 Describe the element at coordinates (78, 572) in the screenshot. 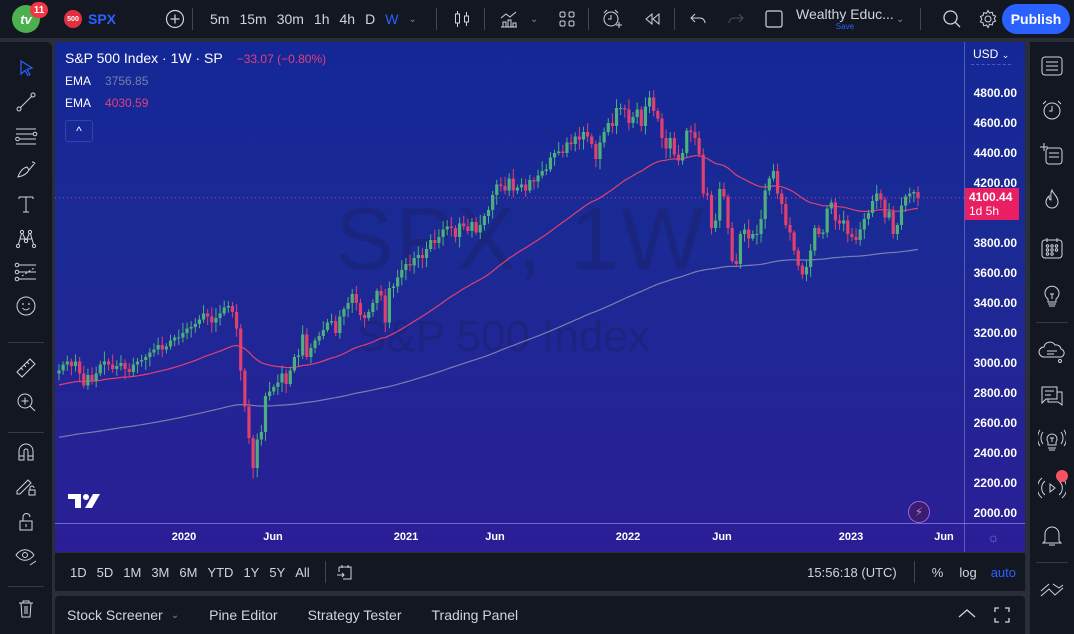

I see `range-1d: 1D` at that location.